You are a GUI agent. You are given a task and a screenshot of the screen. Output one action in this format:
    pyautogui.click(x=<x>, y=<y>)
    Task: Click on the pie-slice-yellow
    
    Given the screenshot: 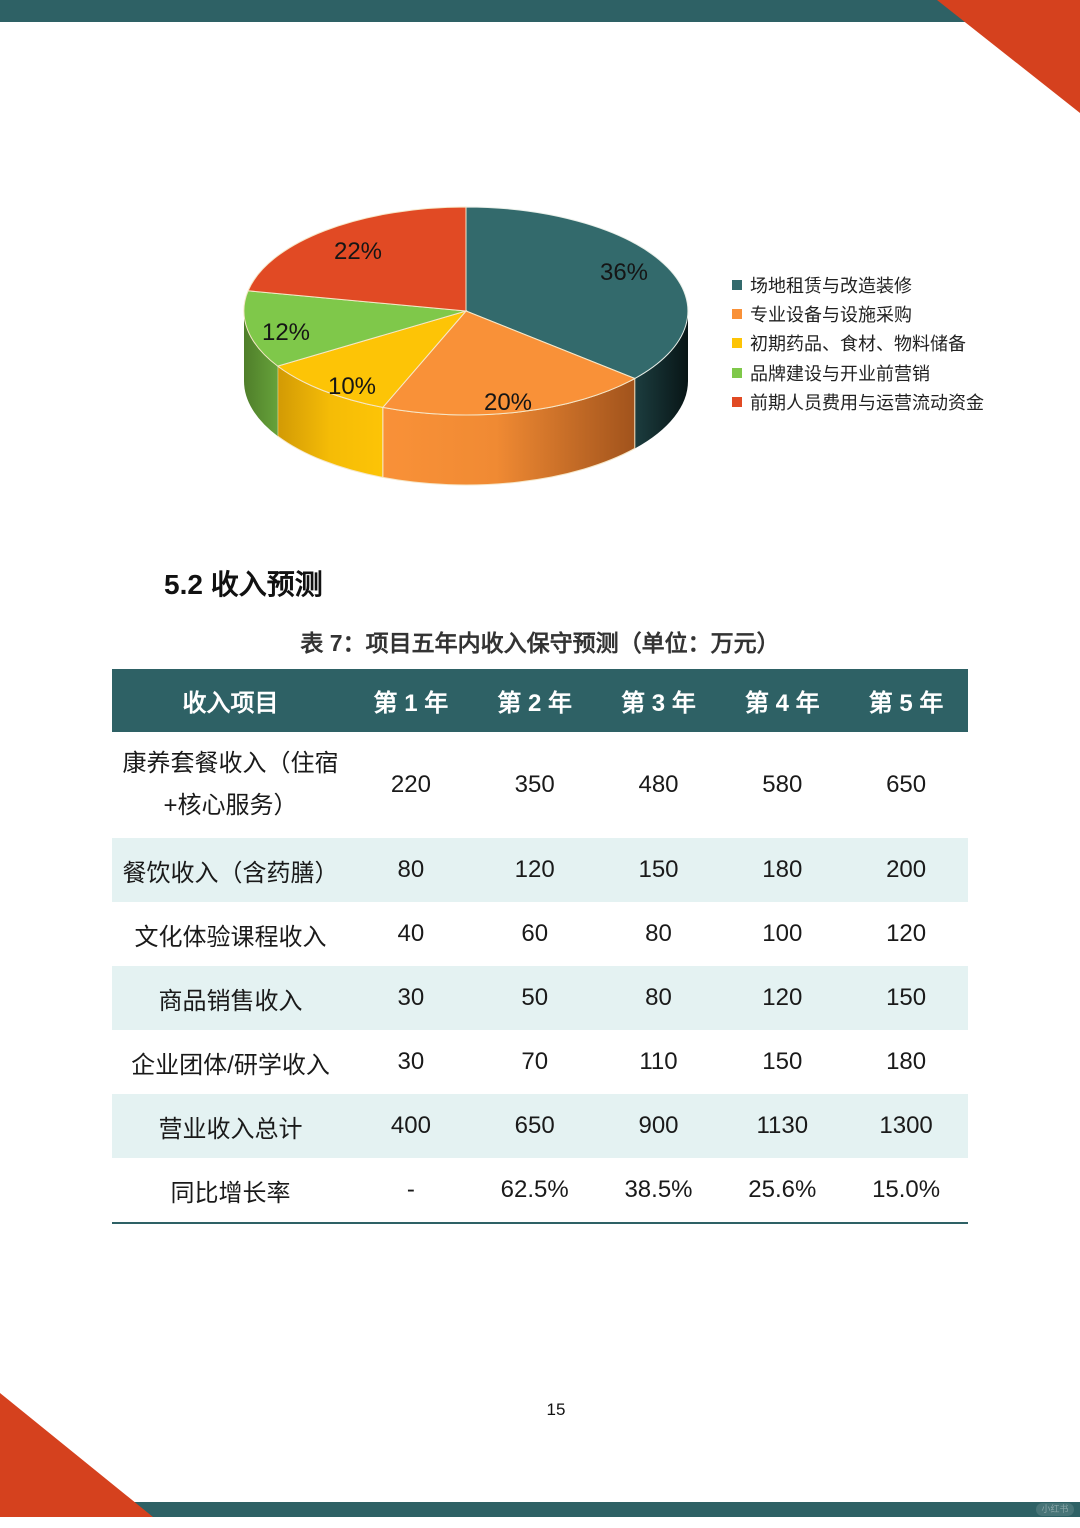 What is the action you would take?
    pyautogui.click(x=372, y=359)
    